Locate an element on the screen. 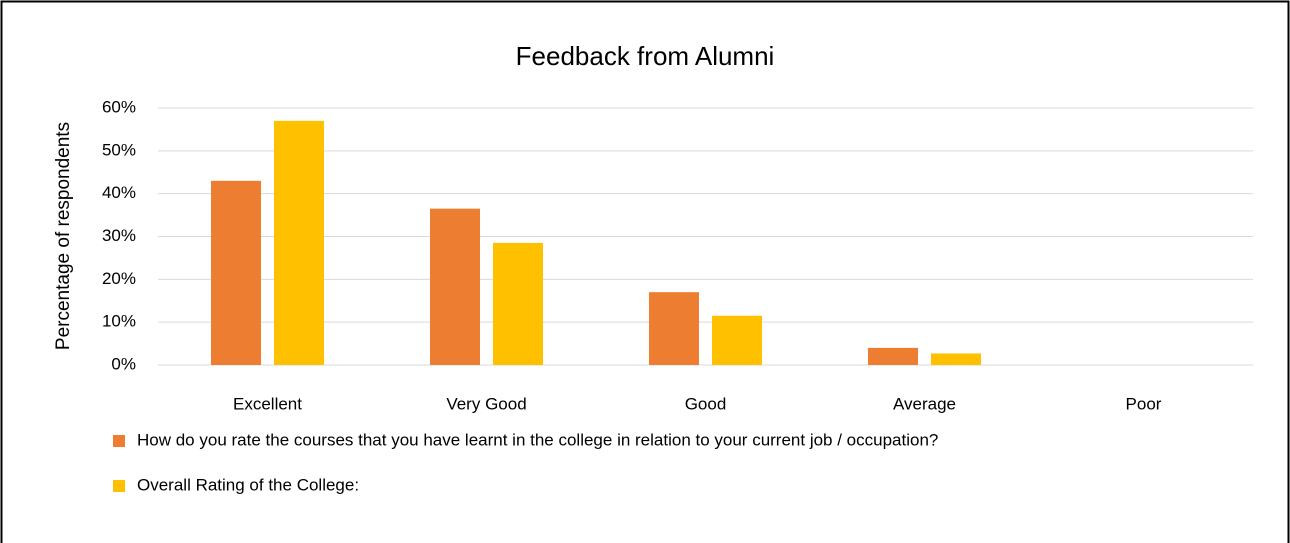 The width and height of the screenshot is (1290, 543). y-tick-label: 10% is located at coordinates (119, 321).